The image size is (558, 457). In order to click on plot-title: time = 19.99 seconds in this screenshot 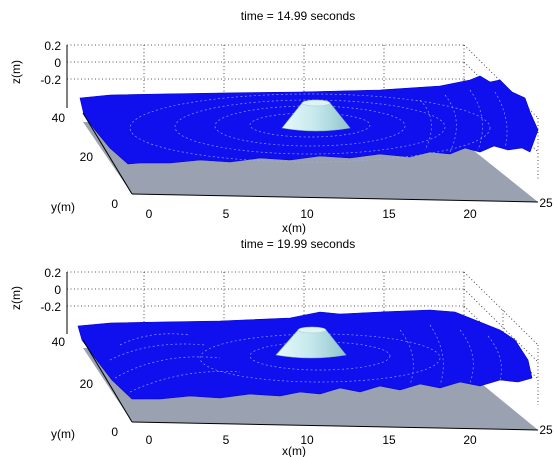, I will do `click(298, 244)`.